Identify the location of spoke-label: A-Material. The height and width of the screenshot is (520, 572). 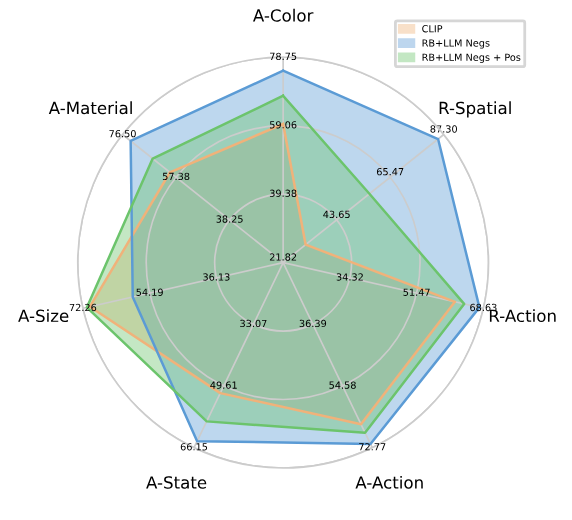
(90, 108).